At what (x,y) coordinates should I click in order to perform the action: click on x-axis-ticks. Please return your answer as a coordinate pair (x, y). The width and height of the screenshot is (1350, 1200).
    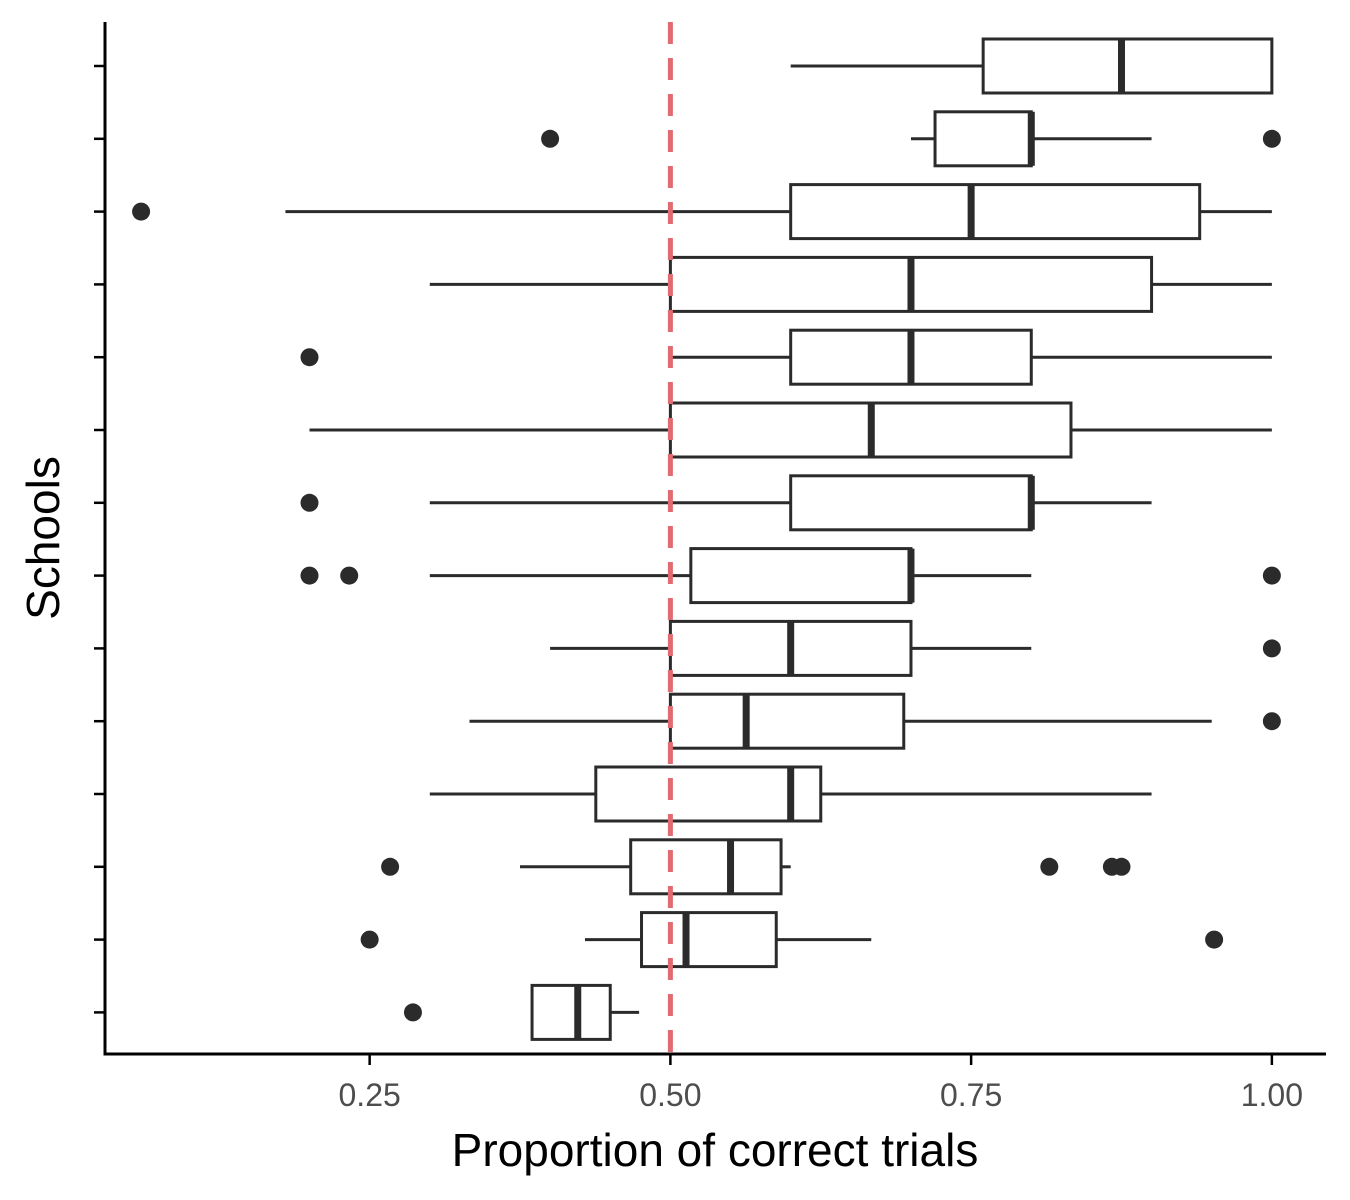
    Looking at the image, I should click on (821, 1059).